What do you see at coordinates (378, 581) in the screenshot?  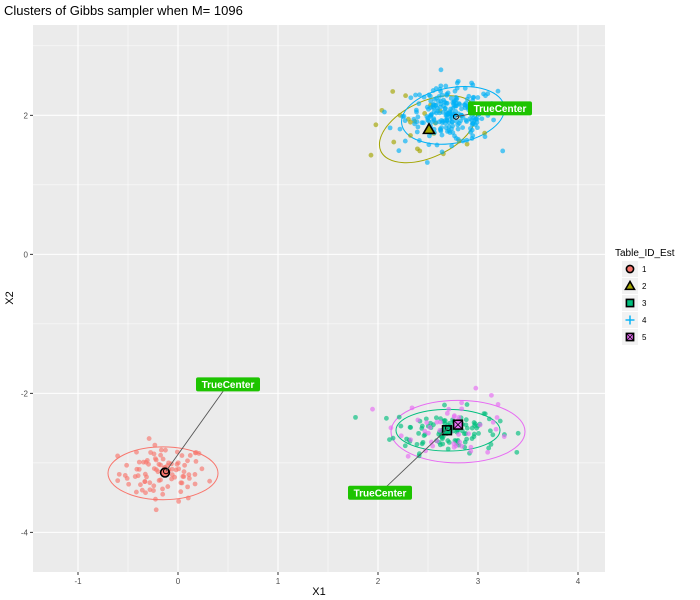 I see `x-tick-label: 2` at bounding box center [378, 581].